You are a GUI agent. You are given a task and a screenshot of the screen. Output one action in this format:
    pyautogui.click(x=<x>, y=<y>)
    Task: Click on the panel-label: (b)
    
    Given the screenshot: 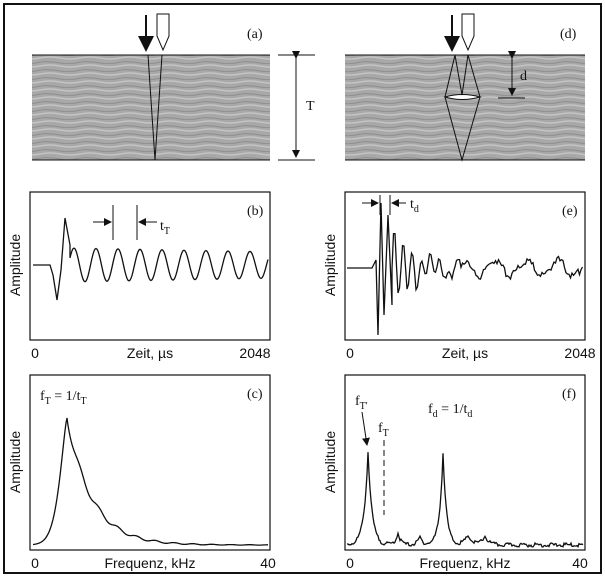 What is the action you would take?
    pyautogui.click(x=255, y=211)
    